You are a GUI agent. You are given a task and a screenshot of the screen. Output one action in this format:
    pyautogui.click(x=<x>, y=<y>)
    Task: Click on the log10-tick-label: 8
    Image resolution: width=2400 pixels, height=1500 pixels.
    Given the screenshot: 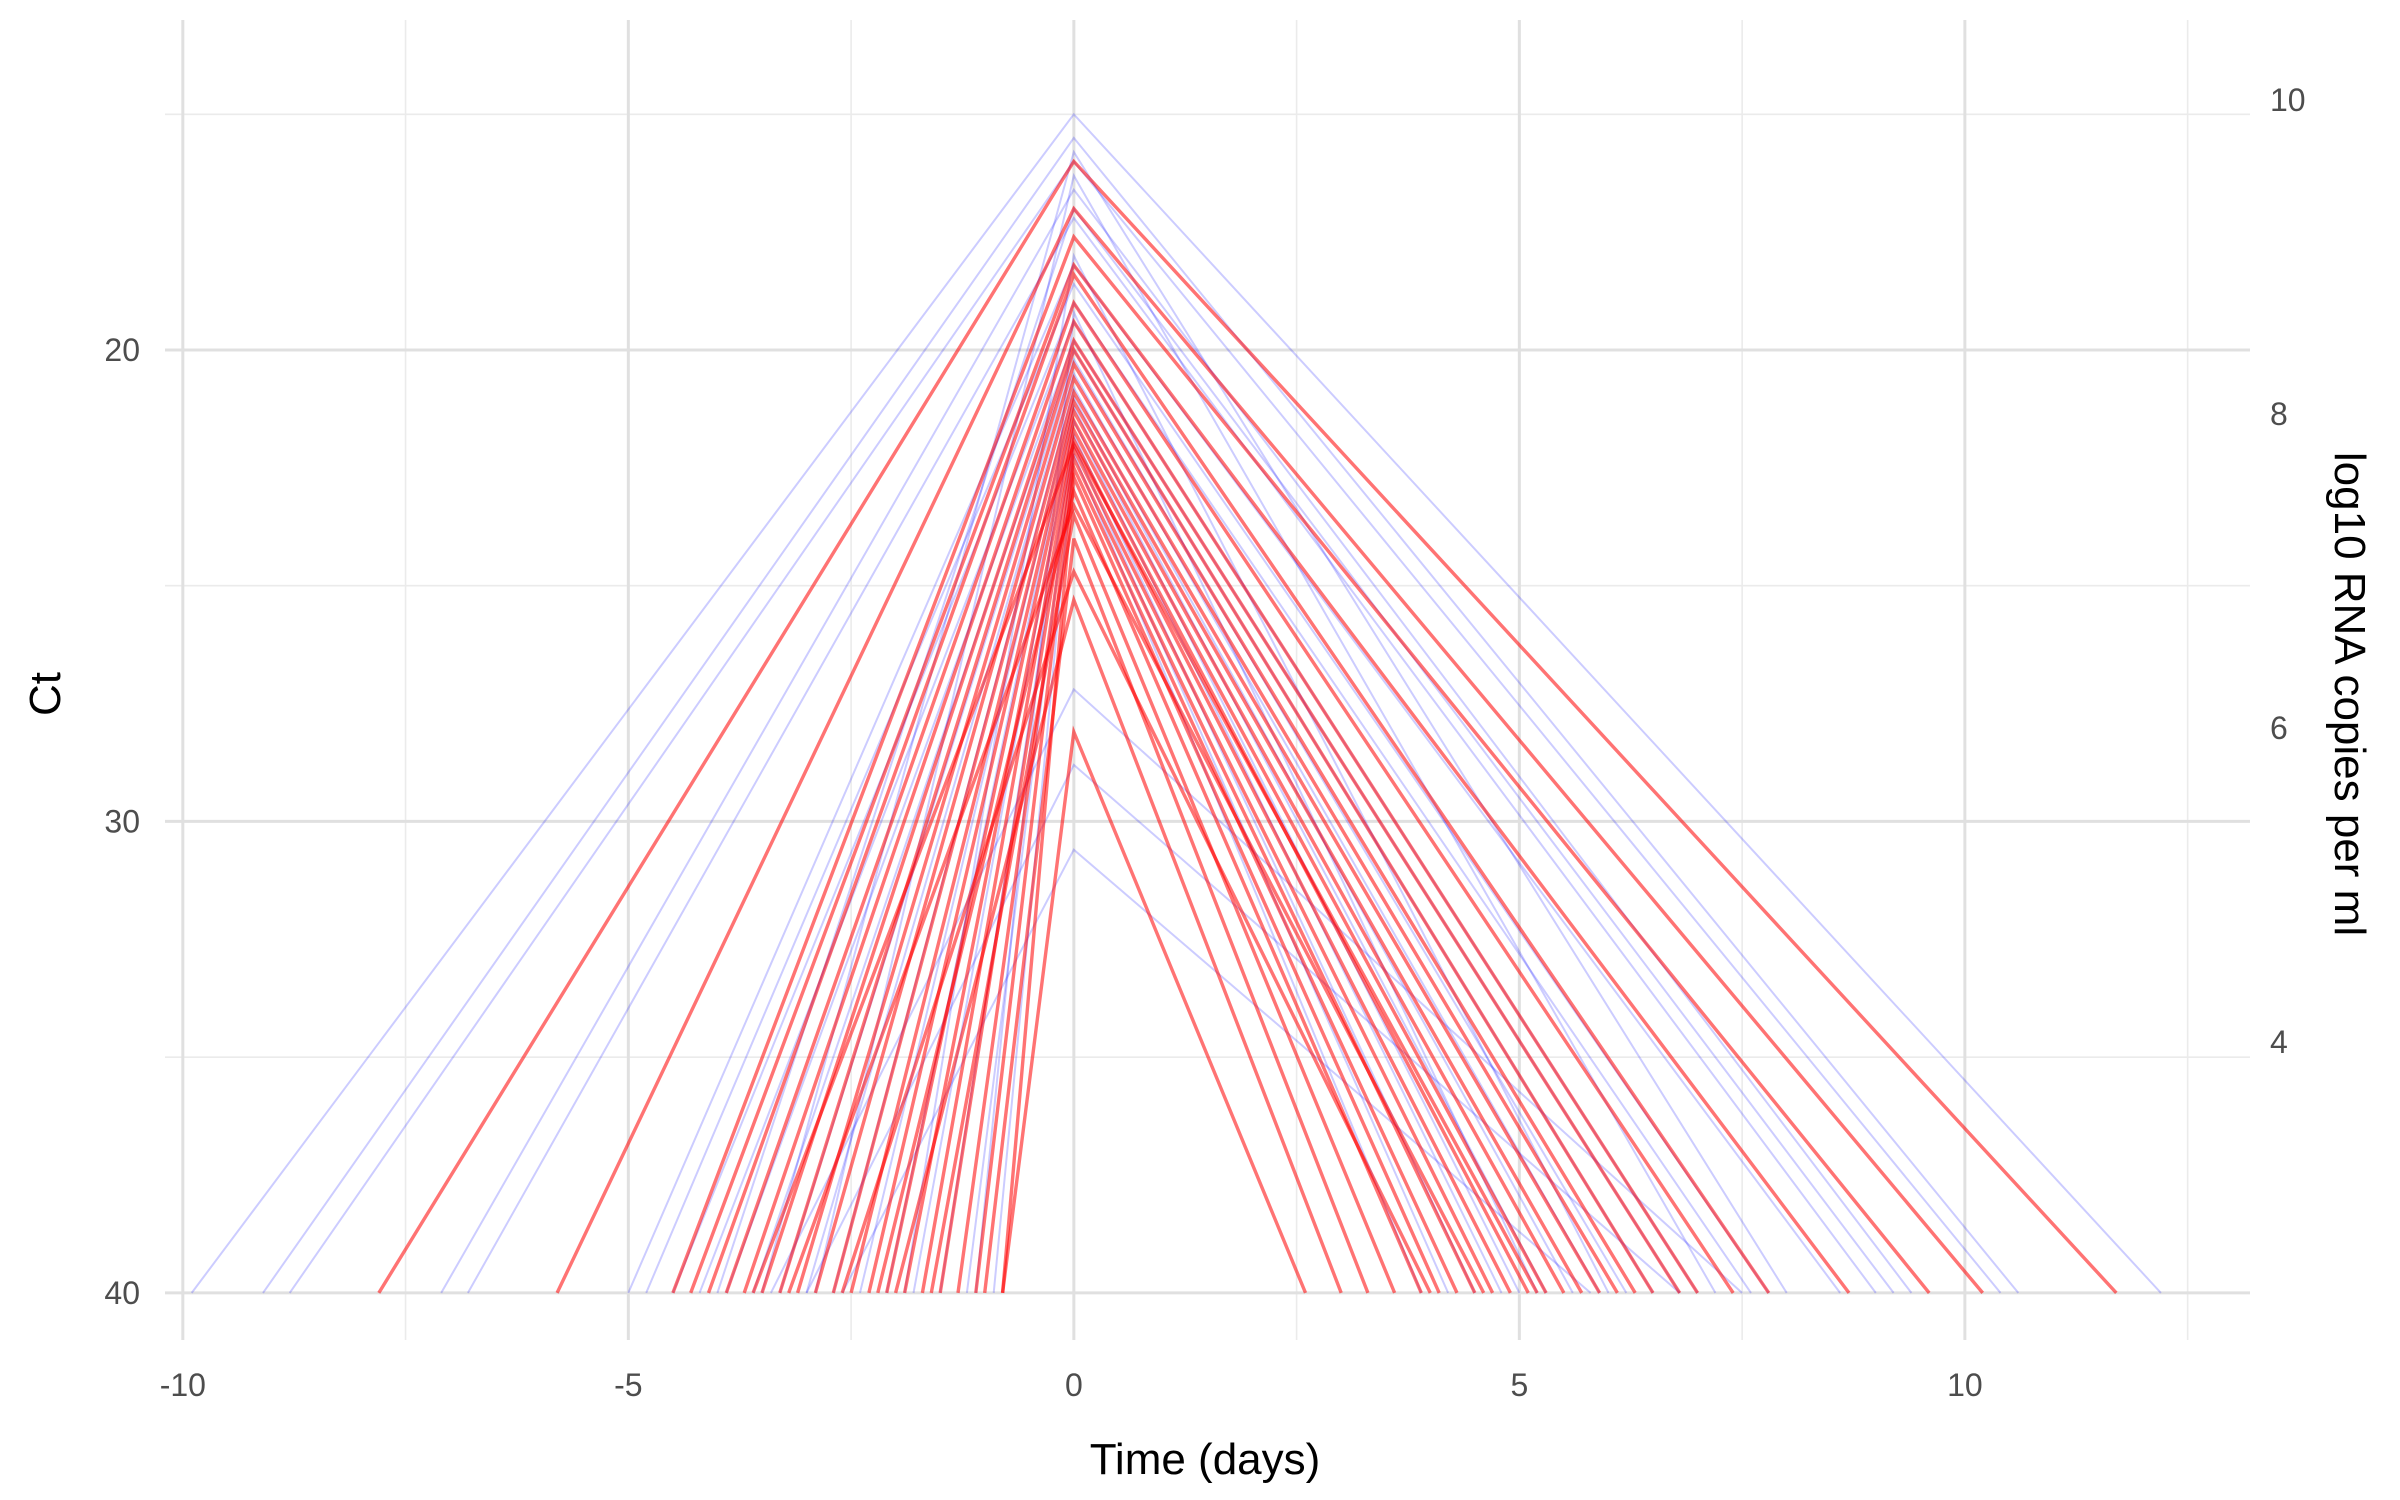 What is the action you would take?
    pyautogui.click(x=2279, y=414)
    